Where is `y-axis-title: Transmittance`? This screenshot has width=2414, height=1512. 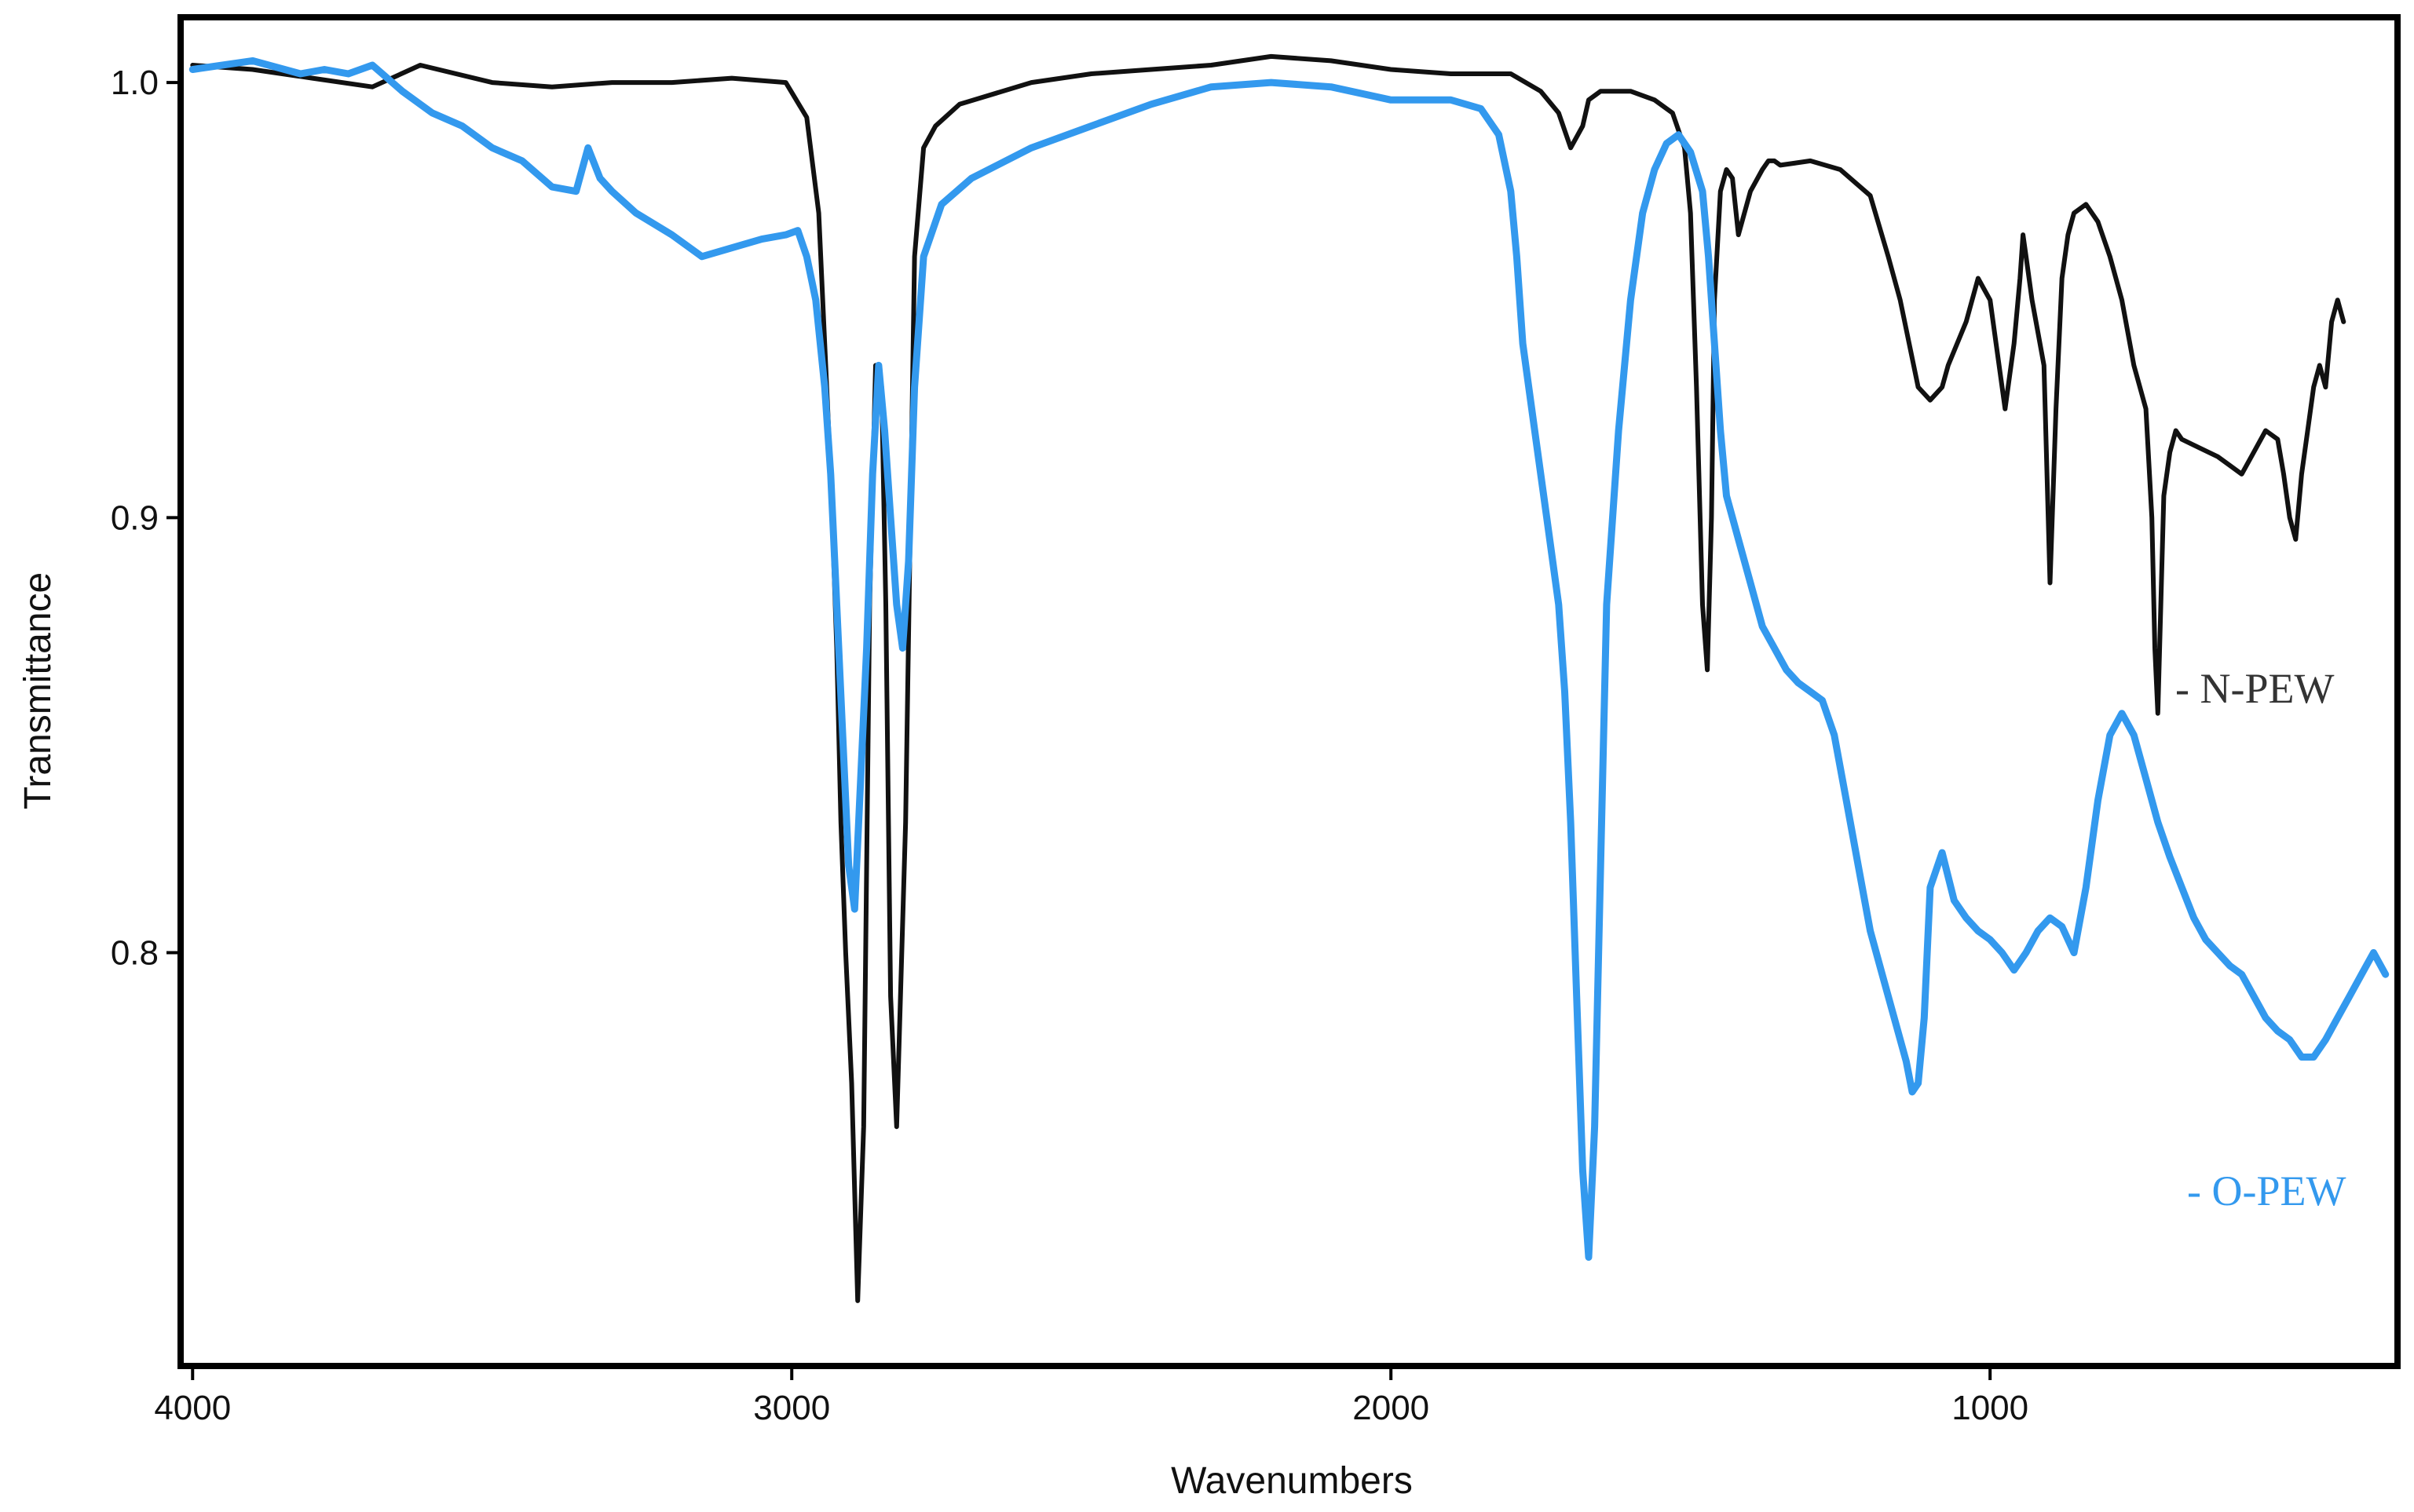
y-axis-title: Transmittance is located at coordinates (38, 690).